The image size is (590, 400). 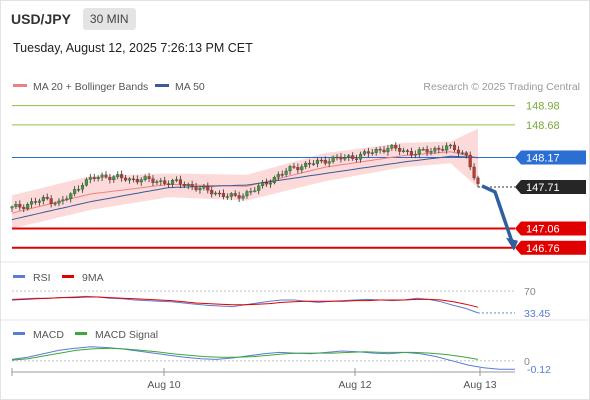 I want to click on rsi-last-value: 33.45, so click(x=537, y=314).